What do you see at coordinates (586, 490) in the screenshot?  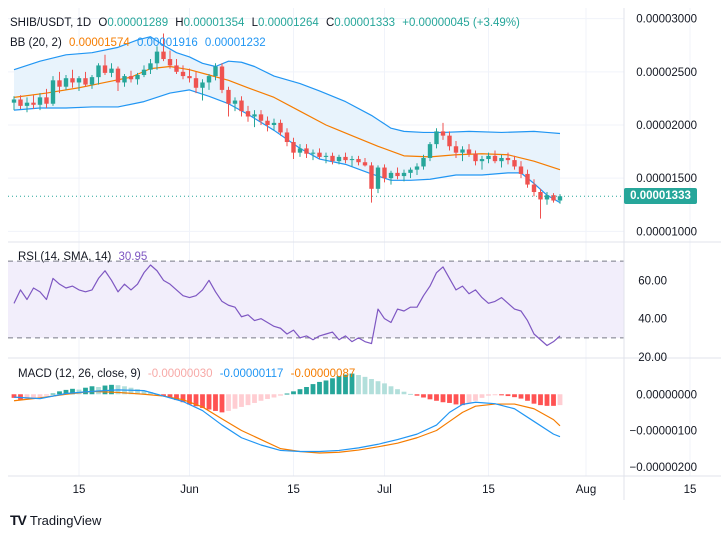 I see `x-tick-label: Aug` at bounding box center [586, 490].